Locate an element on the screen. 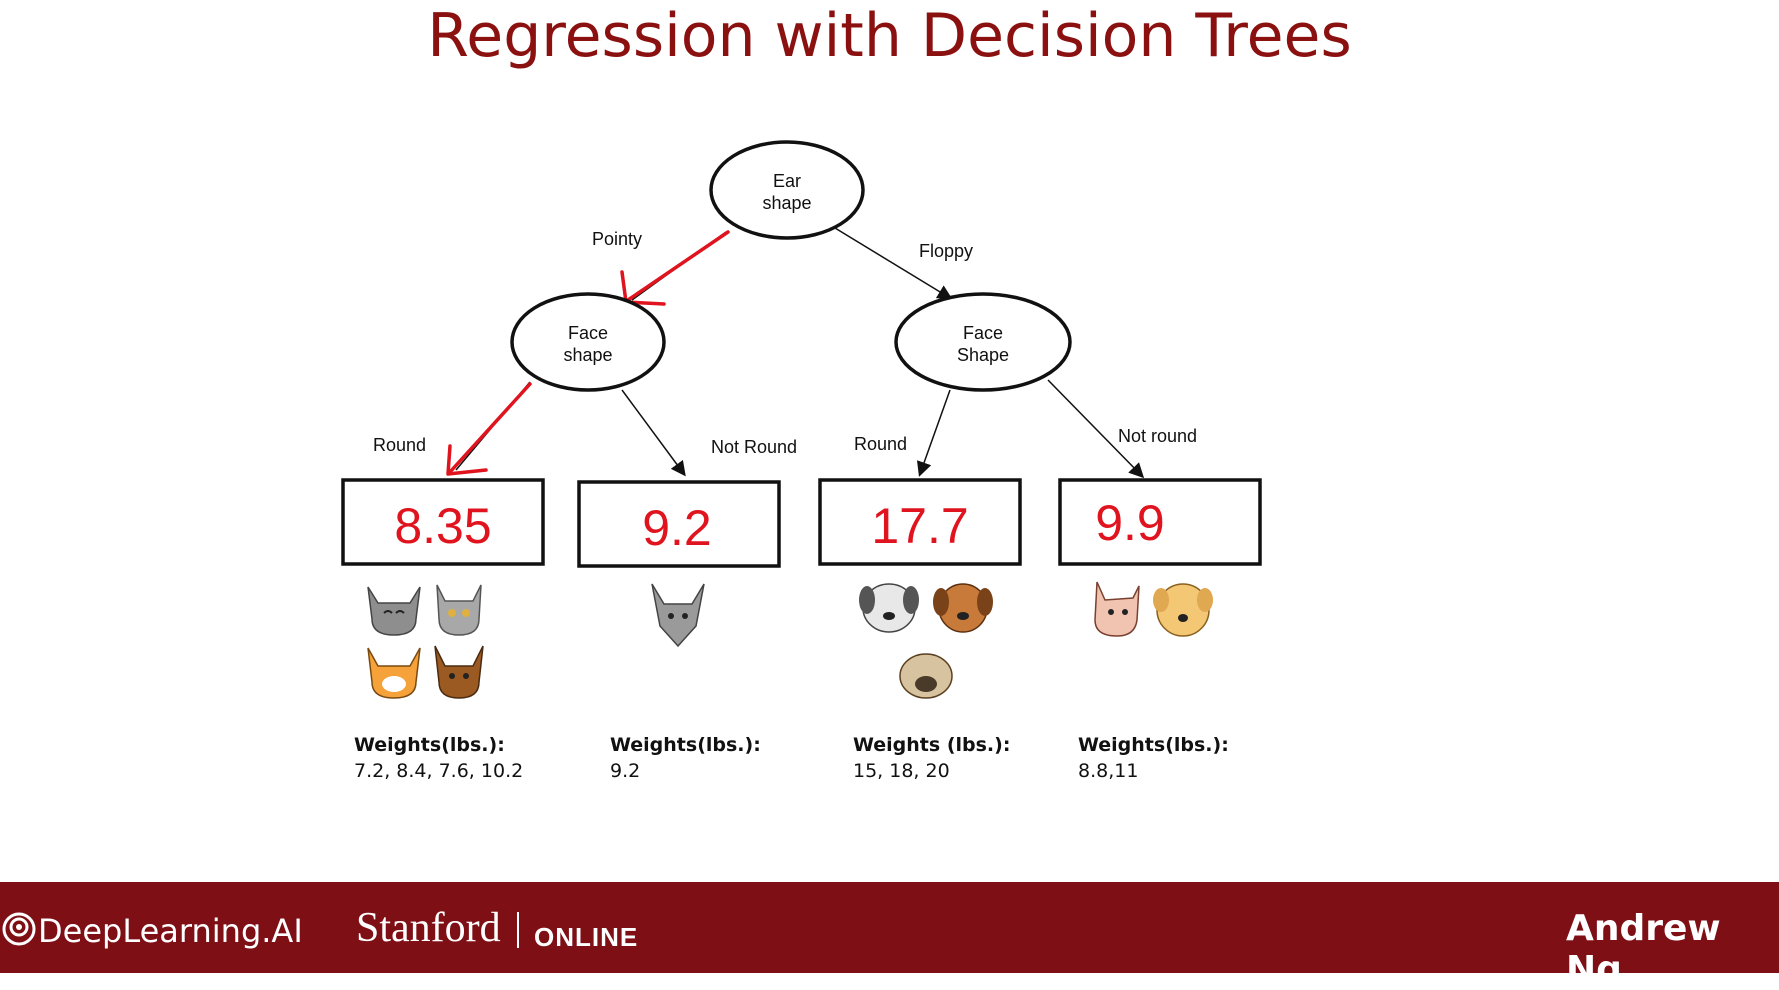 Image resolution: width=1779 pixels, height=990 pixels. weights-values: 15, 18, 20 is located at coordinates (901, 771).